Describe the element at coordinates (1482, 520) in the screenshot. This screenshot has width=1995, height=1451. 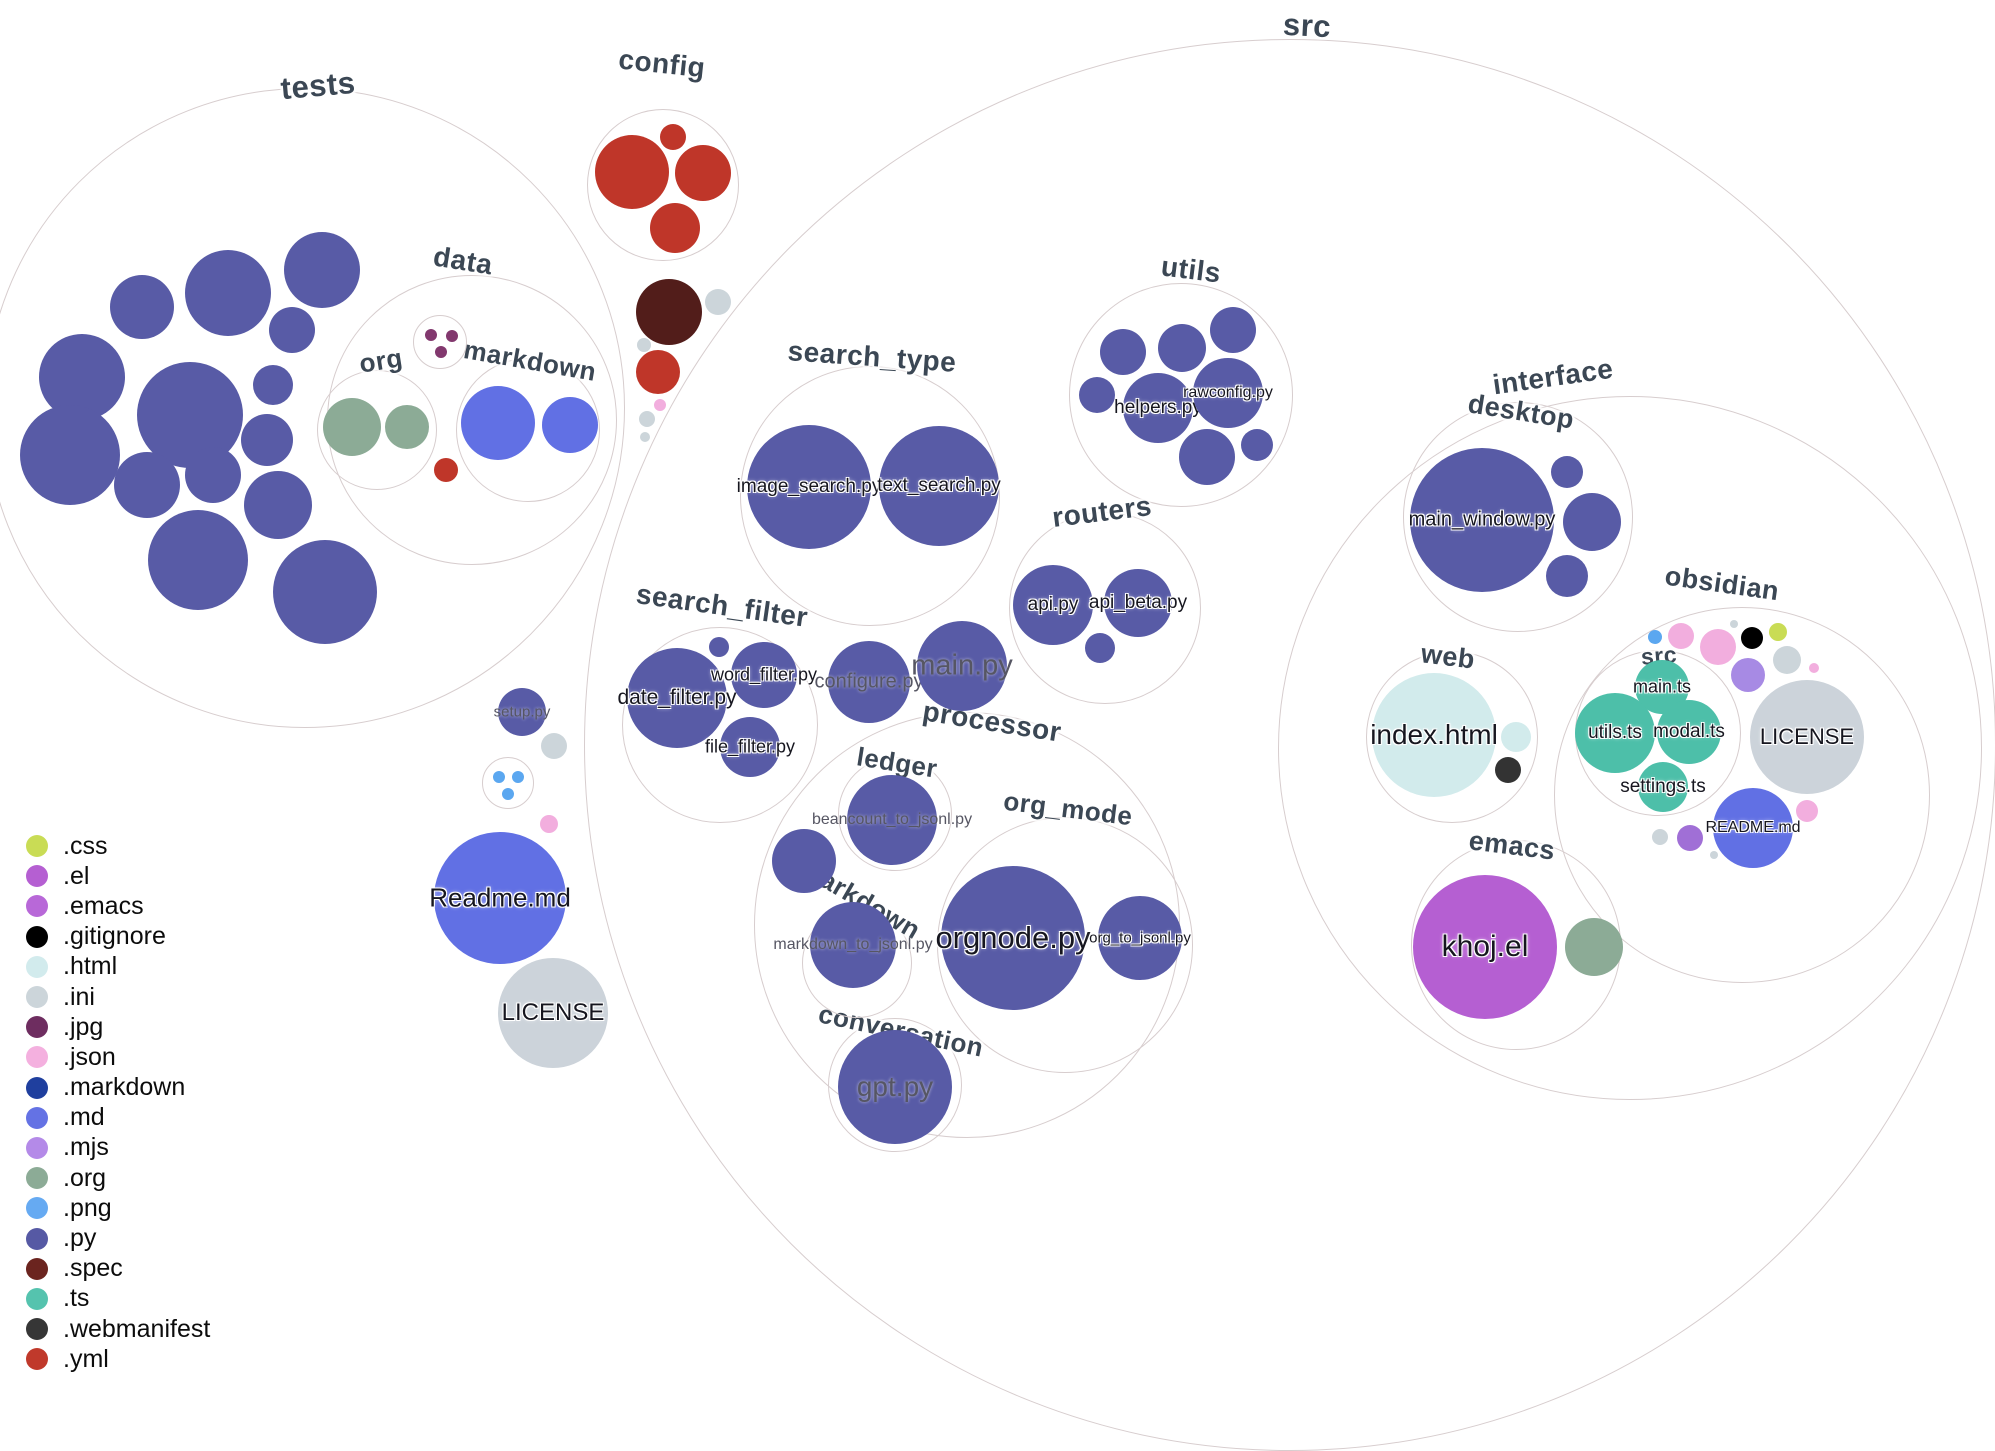
I see `file-circle-main-window-py` at that location.